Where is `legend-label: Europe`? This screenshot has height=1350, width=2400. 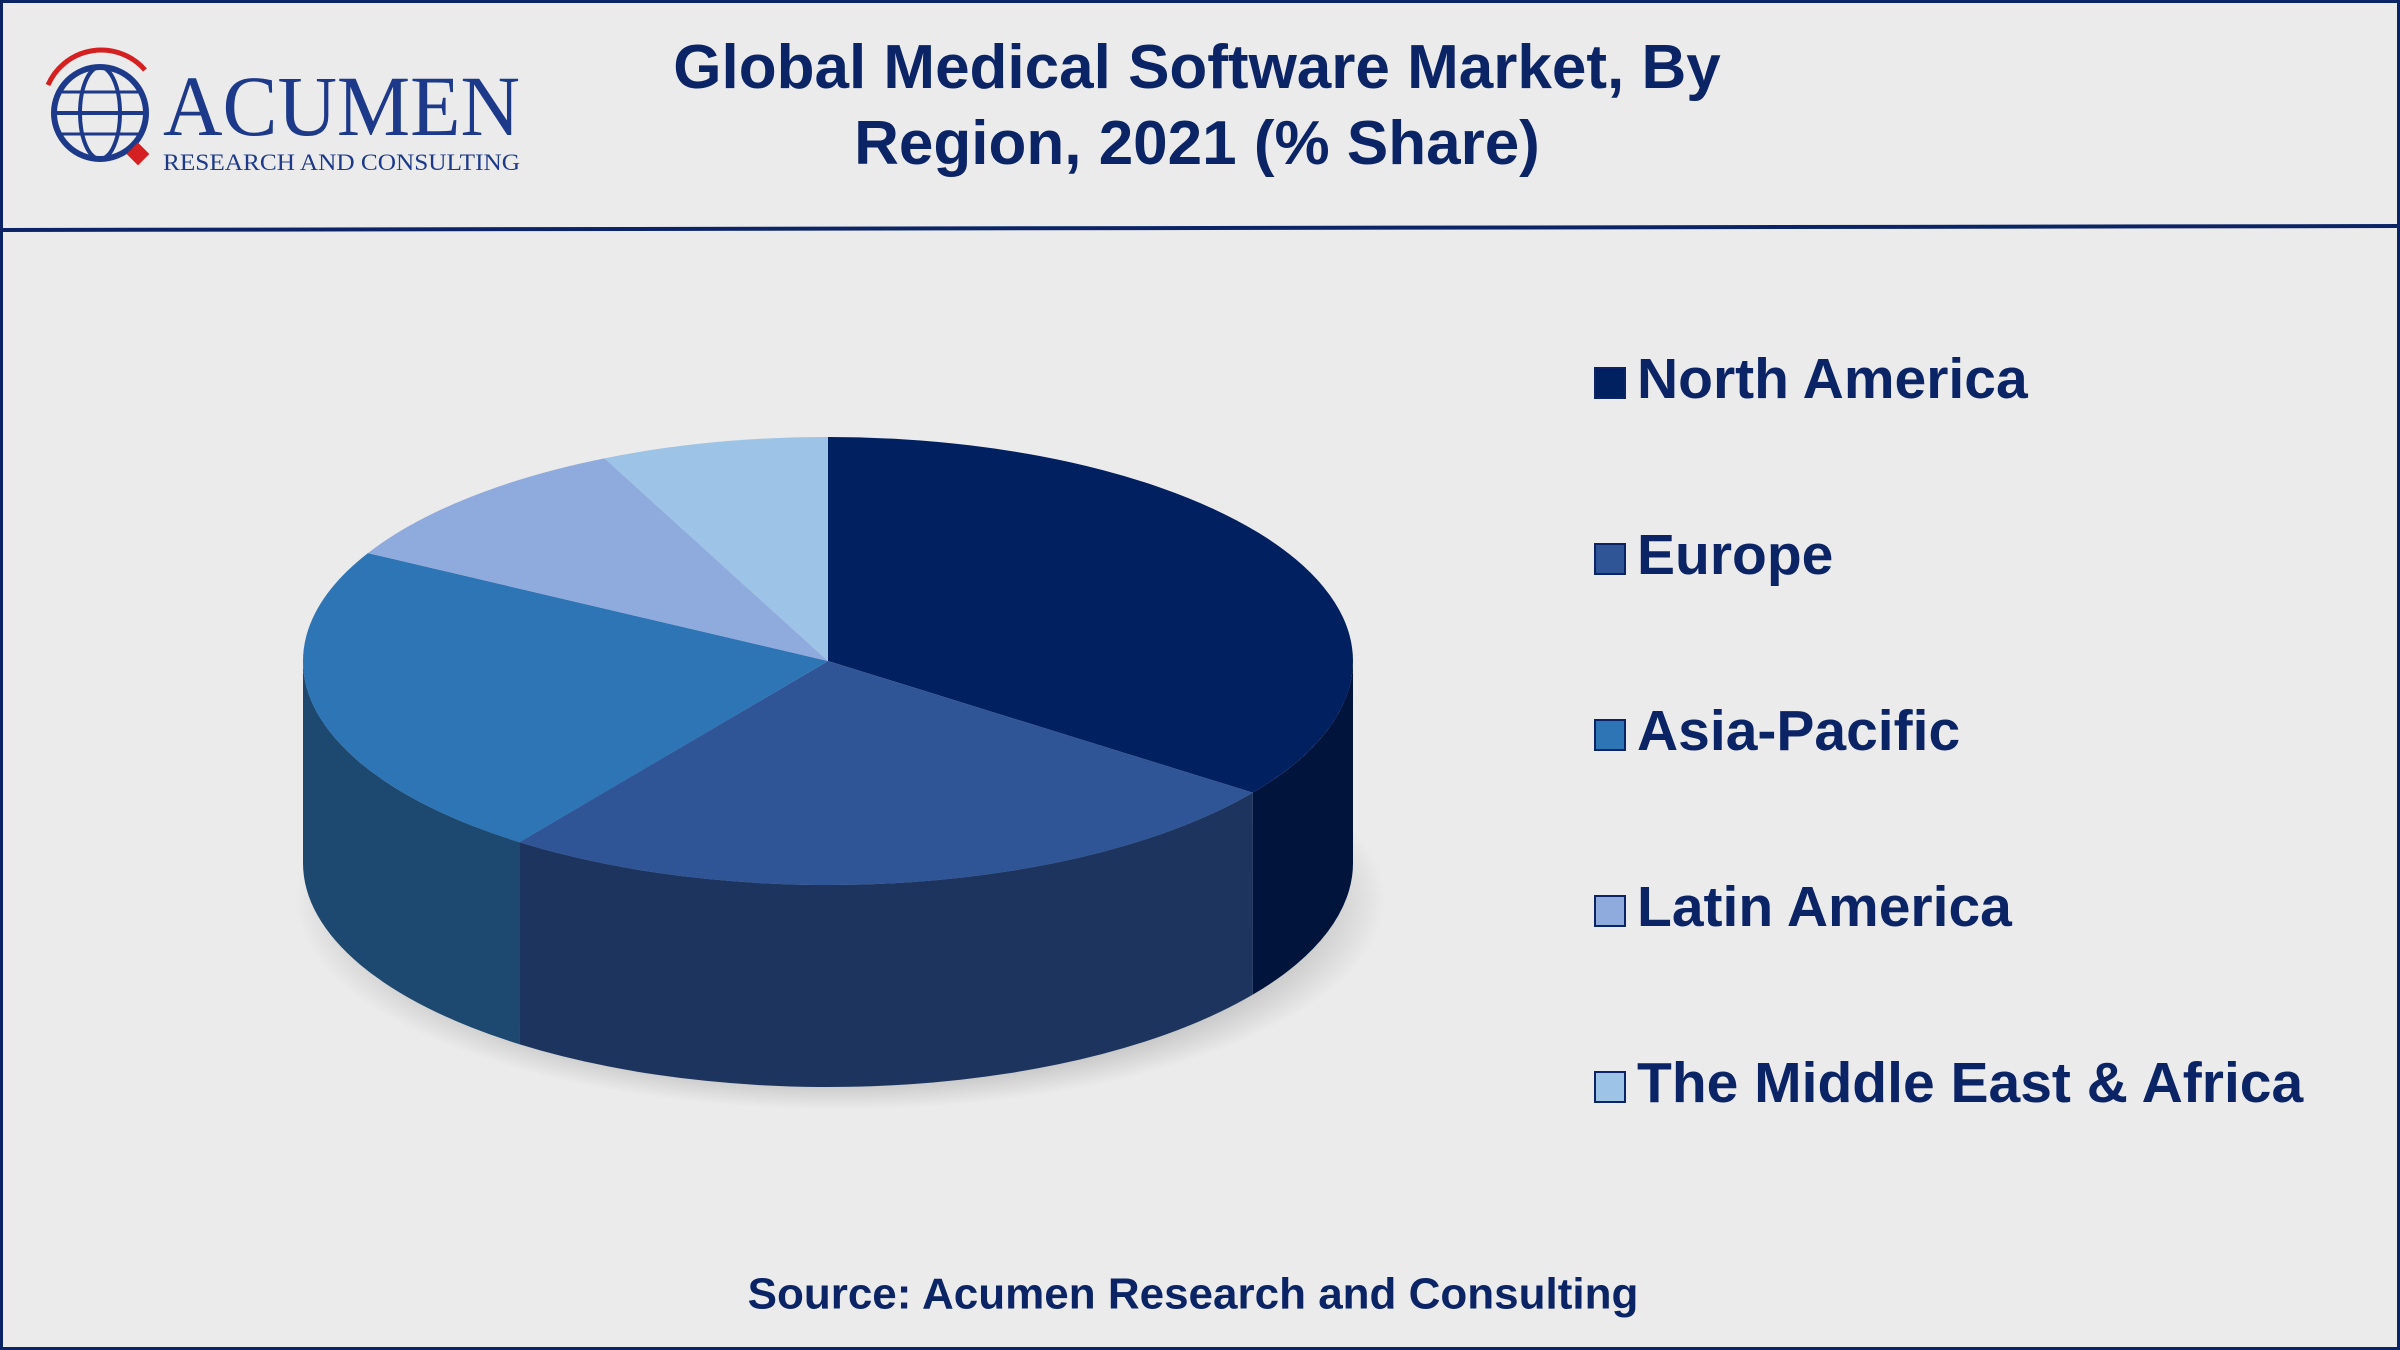
legend-label: Europe is located at coordinates (1735, 555).